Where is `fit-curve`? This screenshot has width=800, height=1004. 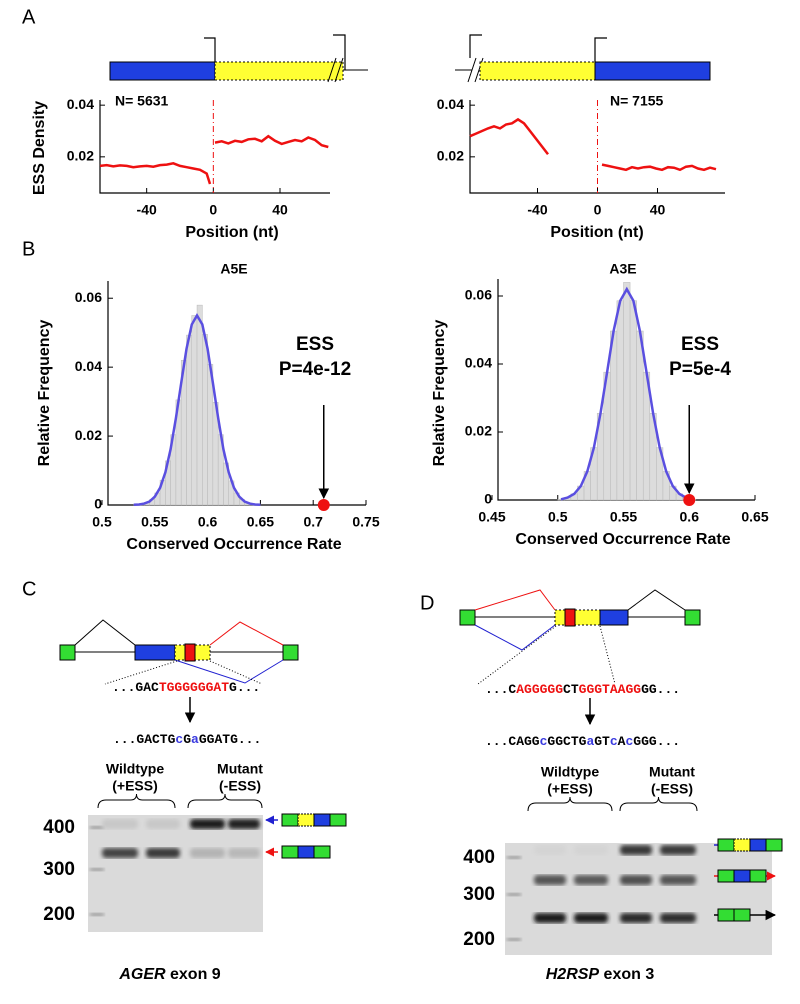 fit-curve is located at coordinates (626, 393).